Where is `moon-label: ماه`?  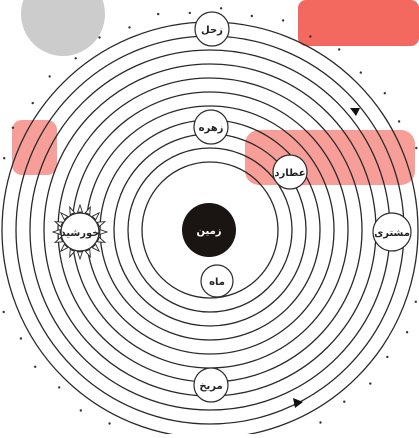
moon-label: ماه is located at coordinates (217, 282).